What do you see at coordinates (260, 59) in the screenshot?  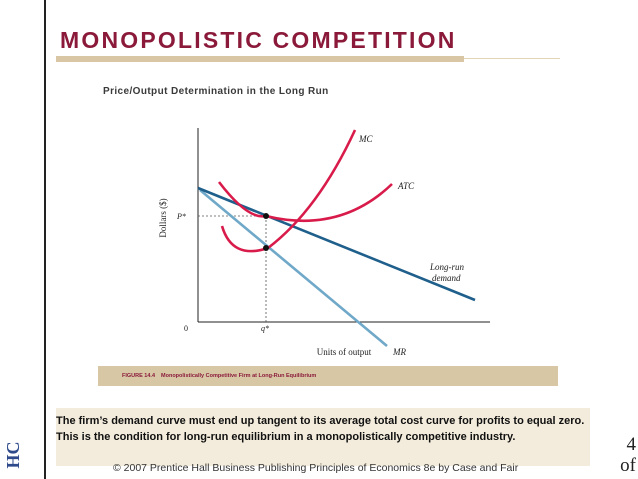 I see `title-underline-band` at bounding box center [260, 59].